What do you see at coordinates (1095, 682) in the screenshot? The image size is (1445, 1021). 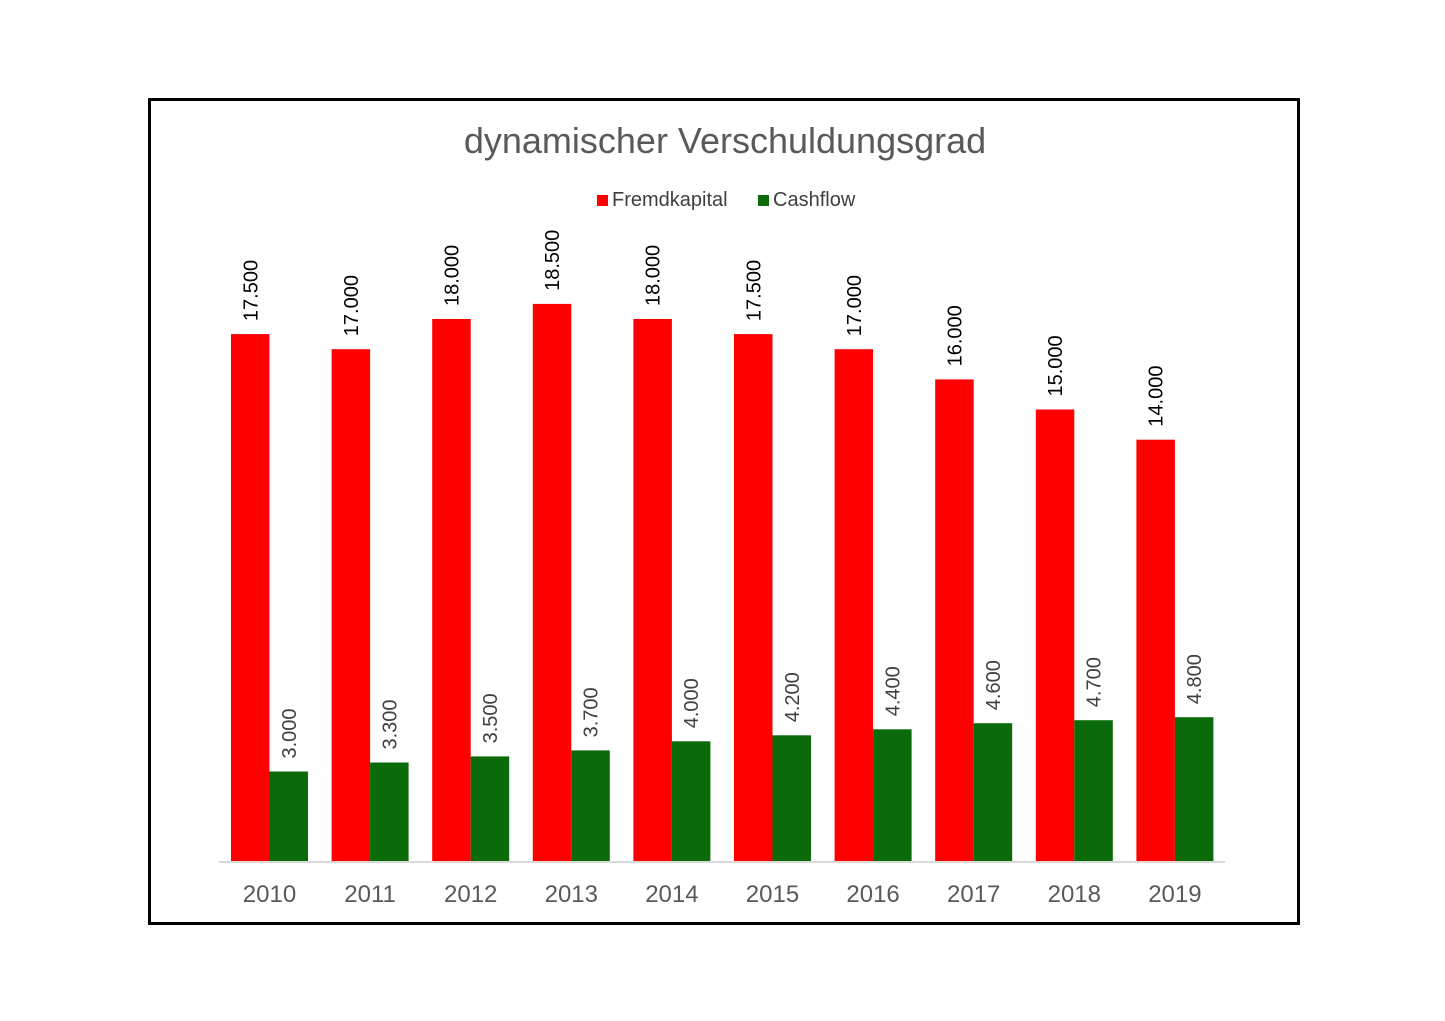 I see `data-label-cashflow-2018: 4.700` at bounding box center [1095, 682].